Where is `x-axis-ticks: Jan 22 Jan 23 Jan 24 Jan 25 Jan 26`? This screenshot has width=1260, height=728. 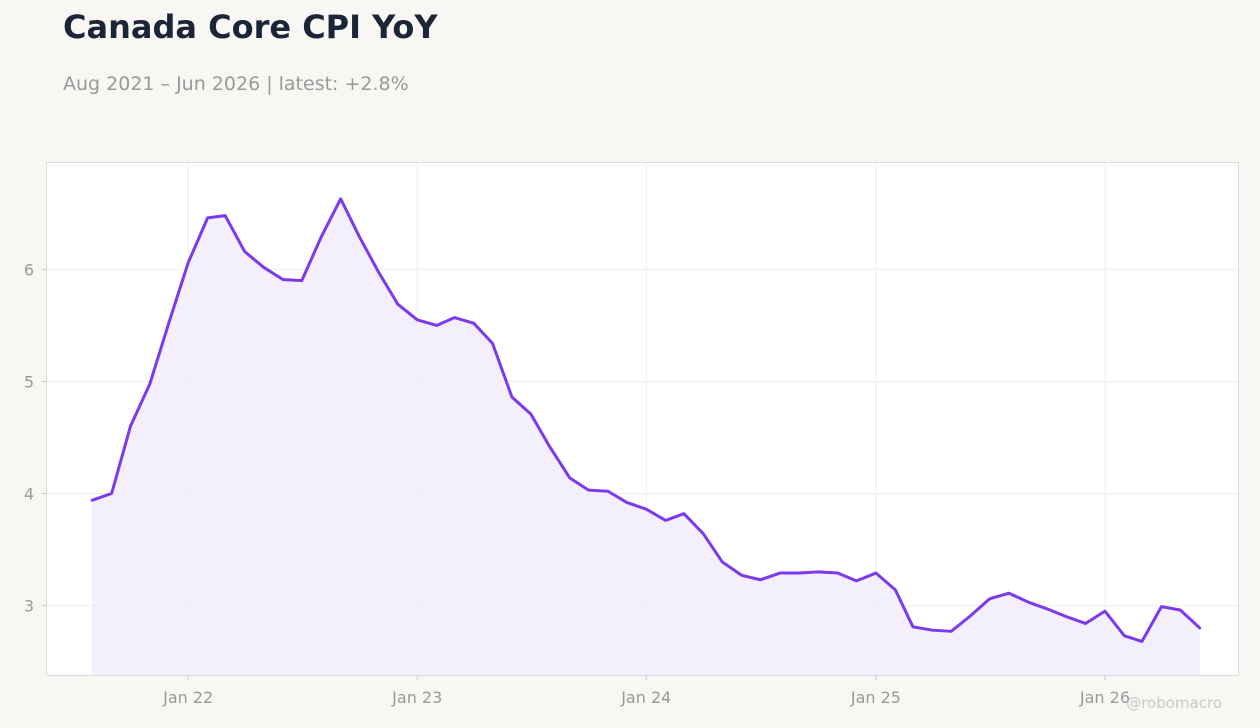 x-axis-ticks: Jan 22 Jan 23 Jan 24 Jan 25 Jan 26 is located at coordinates (646, 691).